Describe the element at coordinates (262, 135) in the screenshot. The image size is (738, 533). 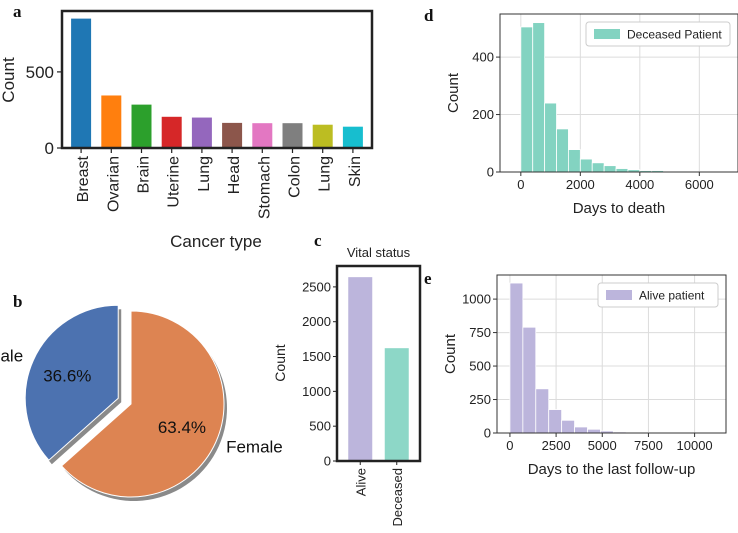
I see `bar-stomach` at that location.